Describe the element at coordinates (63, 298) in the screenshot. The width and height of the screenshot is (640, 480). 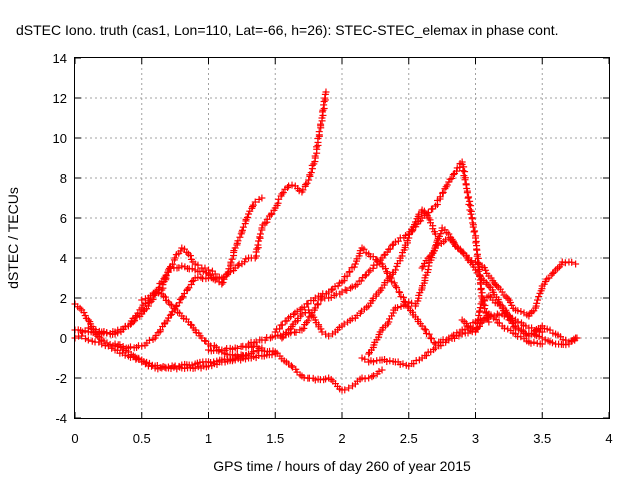
I see `y-tick-label: 2` at that location.